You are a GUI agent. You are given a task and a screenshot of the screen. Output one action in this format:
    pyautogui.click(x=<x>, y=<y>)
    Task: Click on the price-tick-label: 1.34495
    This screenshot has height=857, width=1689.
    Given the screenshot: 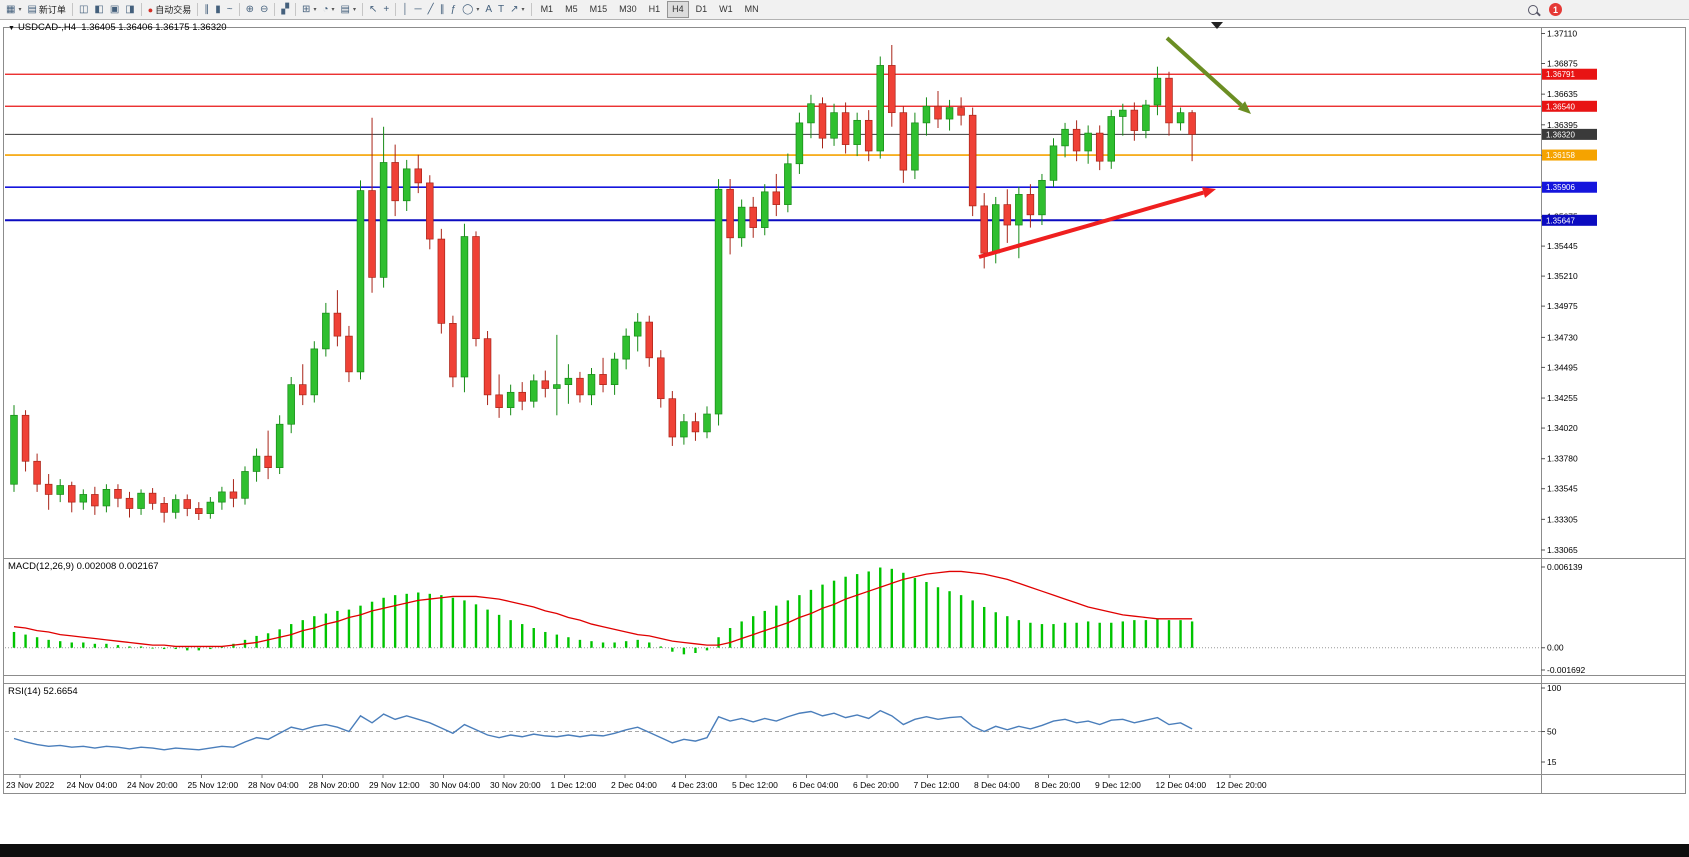 What is the action you would take?
    pyautogui.click(x=1562, y=367)
    